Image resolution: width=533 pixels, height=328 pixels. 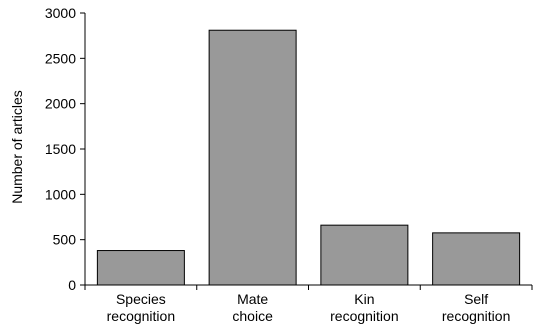 I want to click on x-category-label: Species, so click(x=141, y=299).